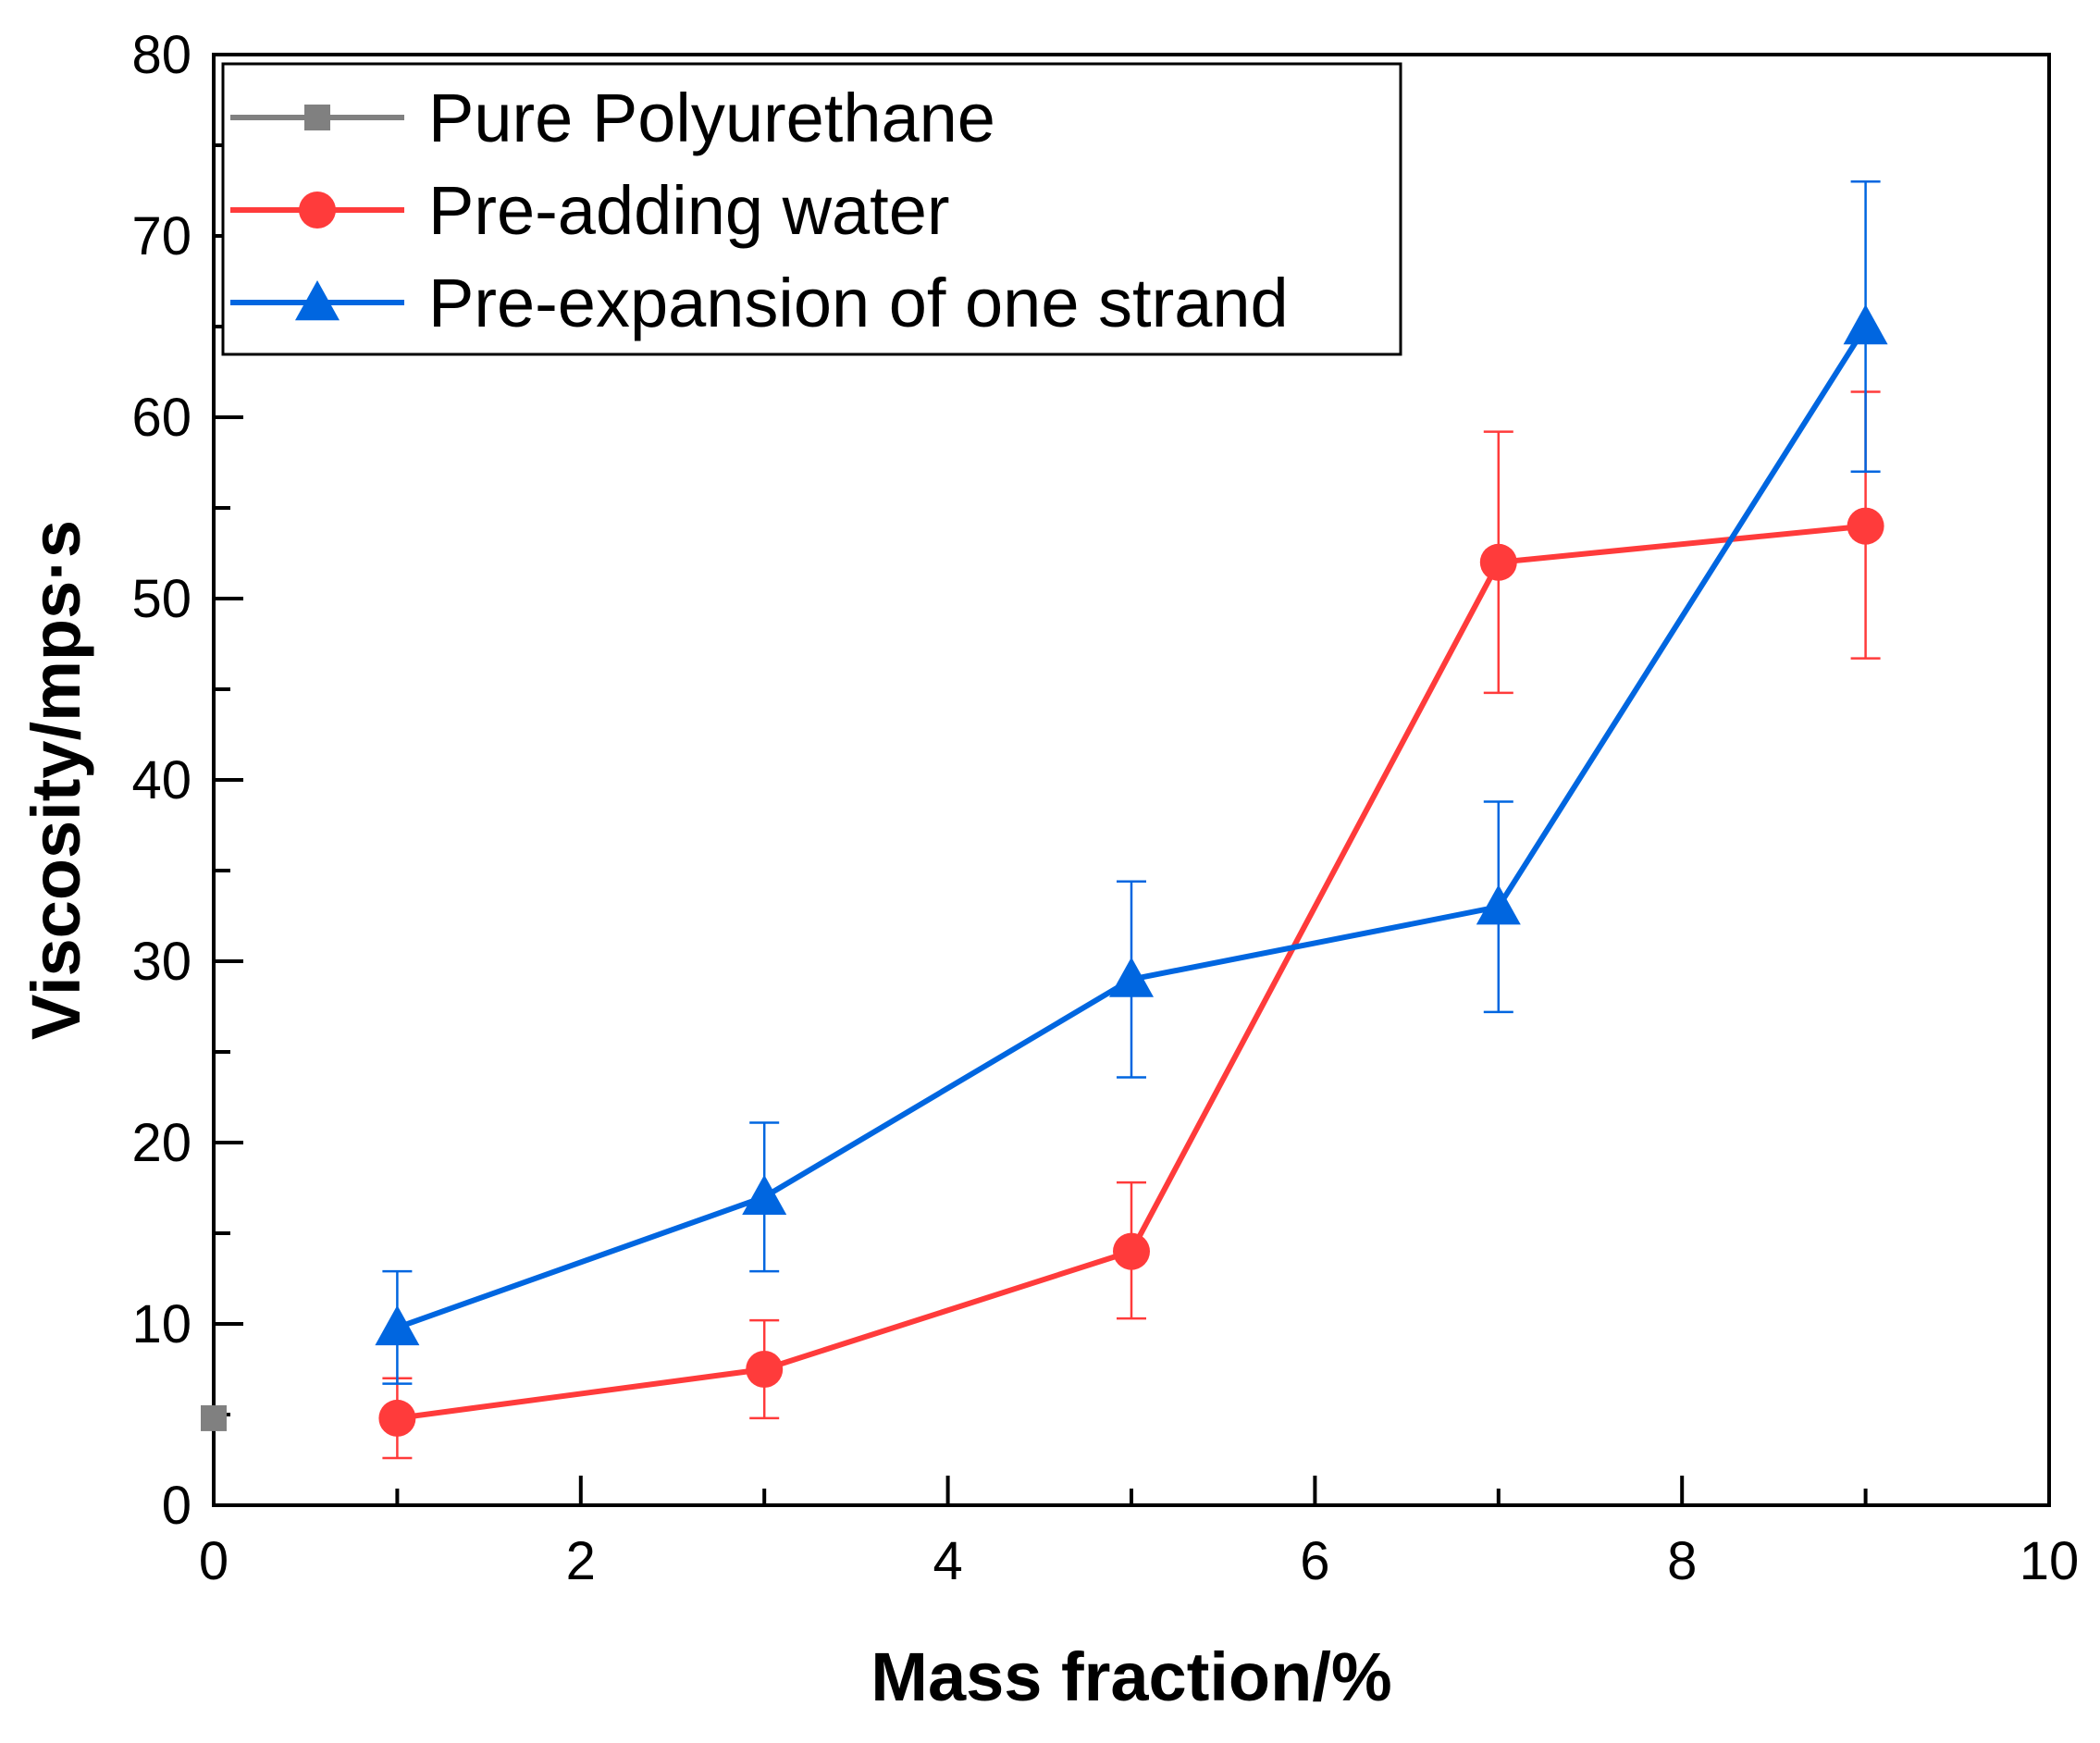 This screenshot has width=2100, height=1743. What do you see at coordinates (581, 1561) in the screenshot?
I see `x-tick-label: 2` at bounding box center [581, 1561].